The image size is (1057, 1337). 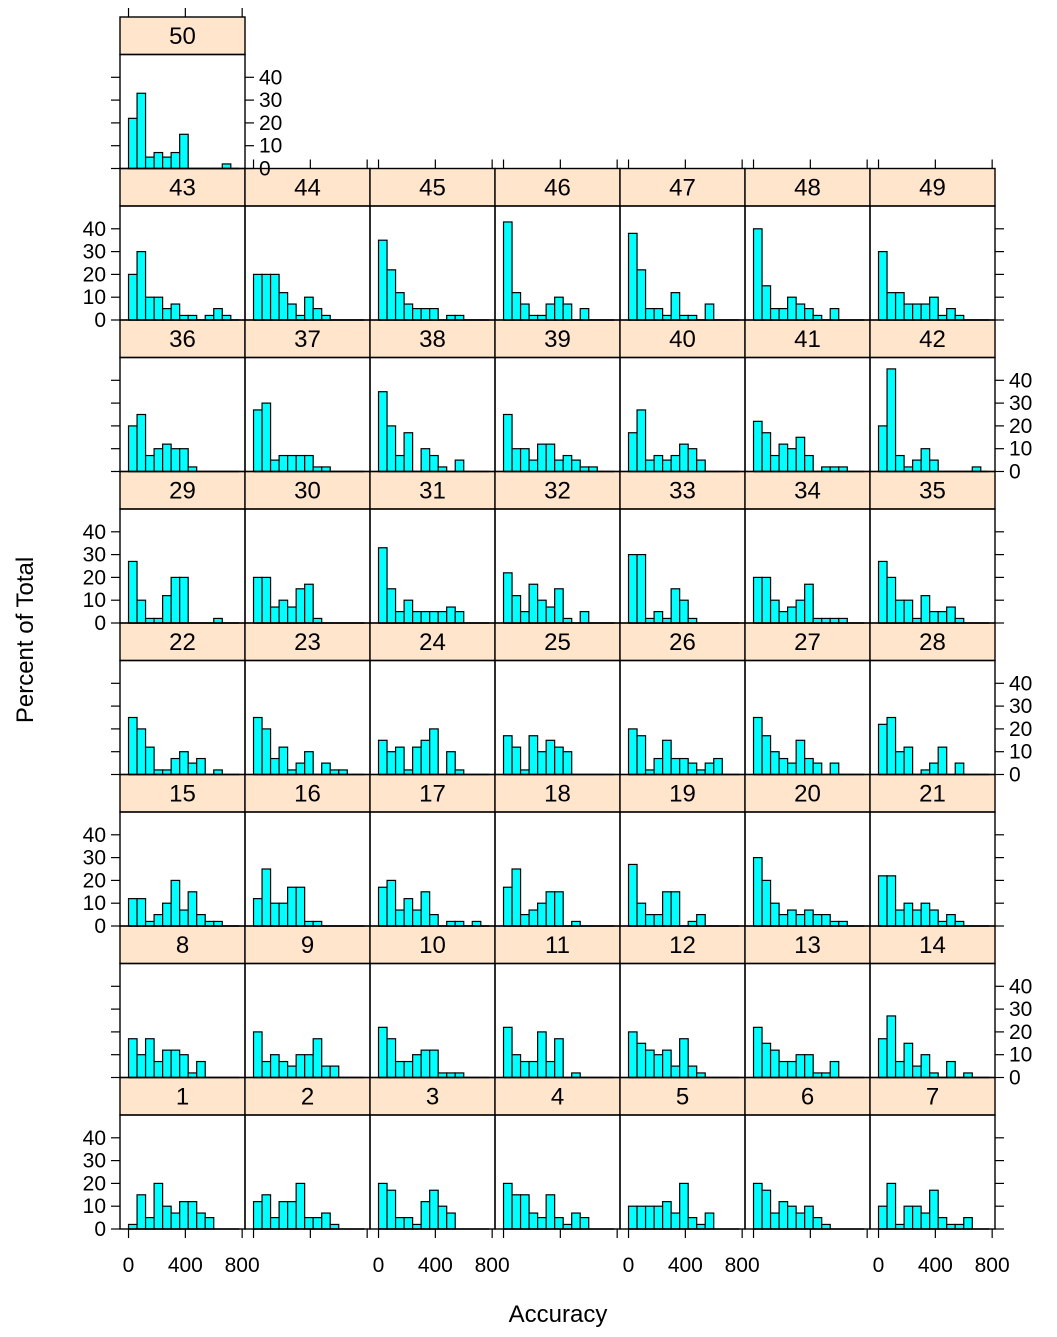 I want to click on strip-label: 9, so click(x=307, y=945).